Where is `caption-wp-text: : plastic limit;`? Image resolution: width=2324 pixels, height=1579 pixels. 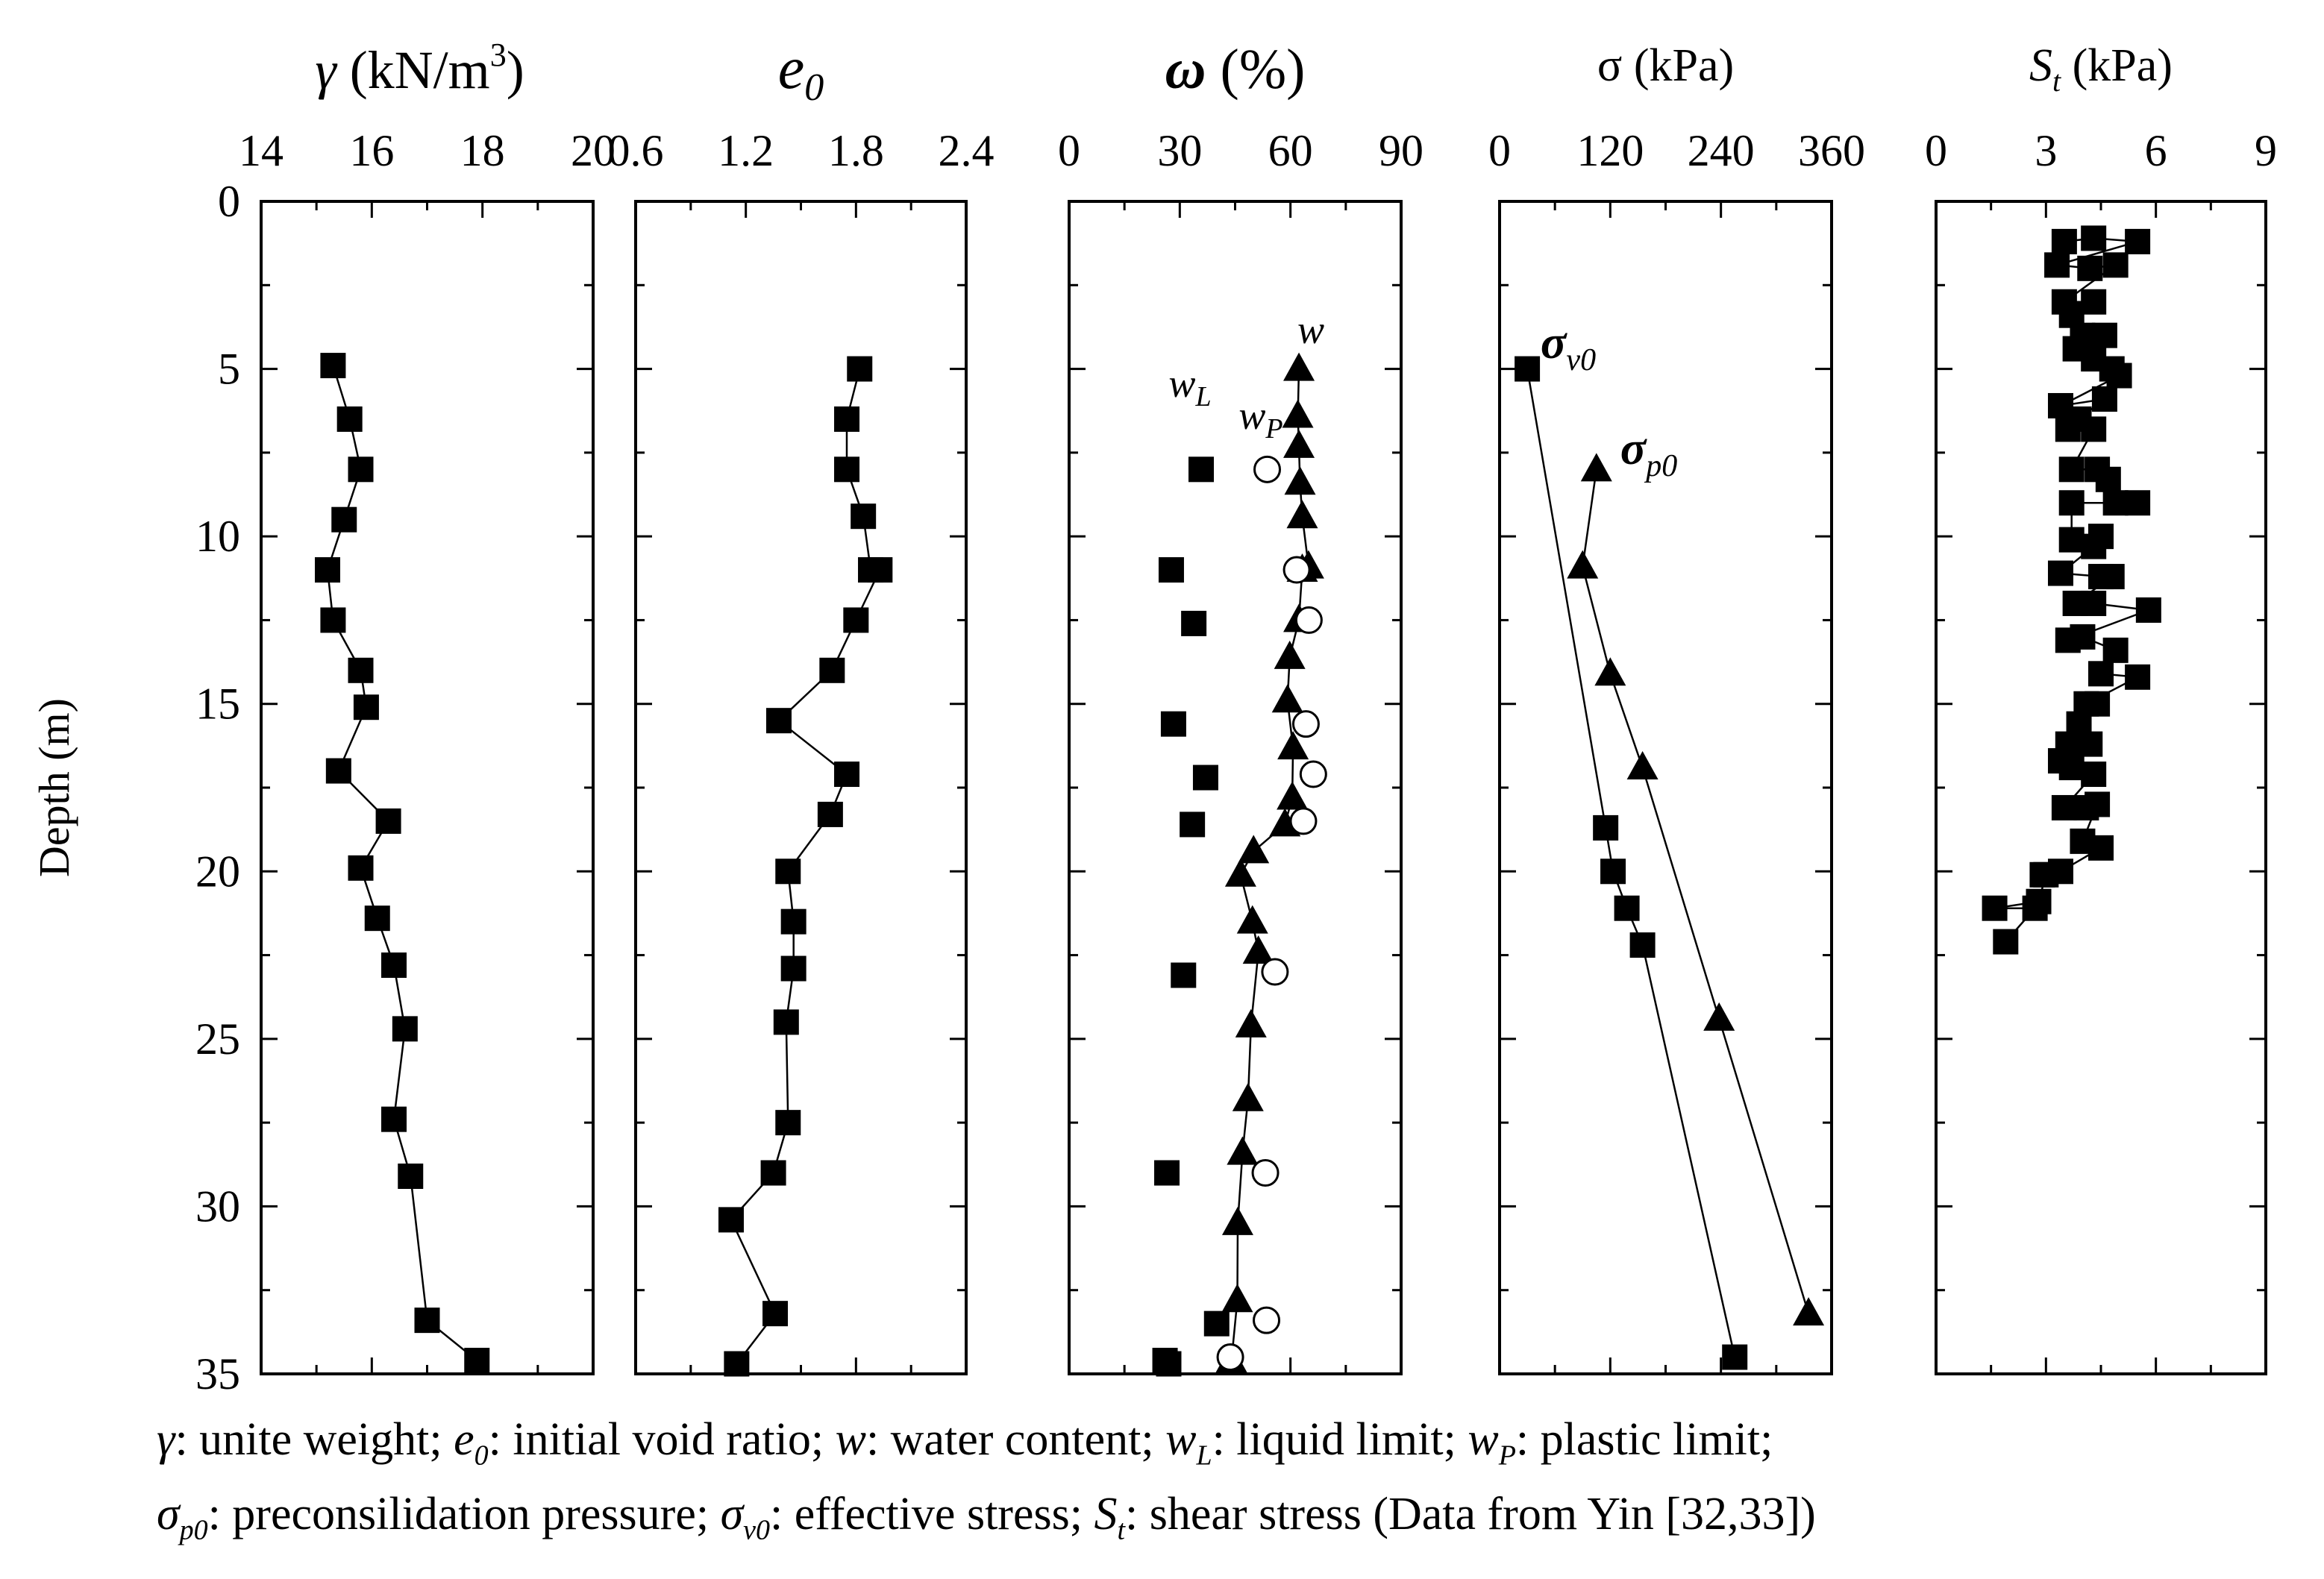 caption-wp-text: : plastic limit; is located at coordinates (1644, 1439).